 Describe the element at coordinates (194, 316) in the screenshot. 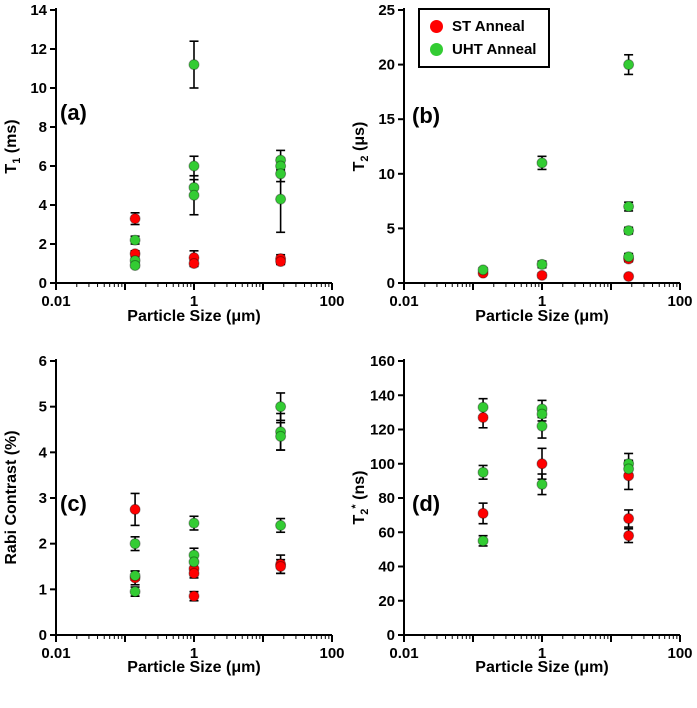

I see `panel-a-x-axis-title: Particle Size (μm)` at that location.